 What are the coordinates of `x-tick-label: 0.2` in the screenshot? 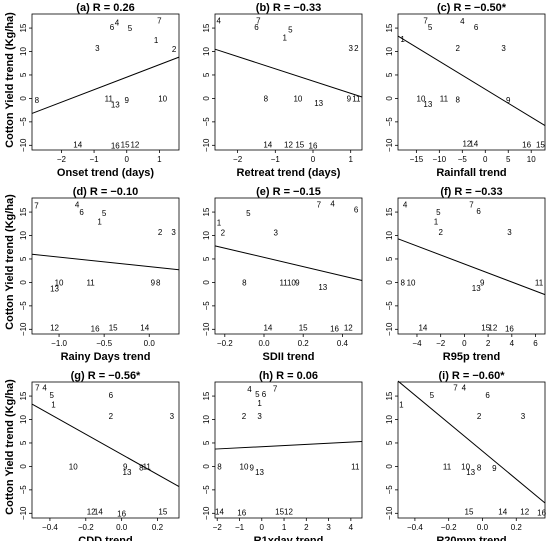 It's located at (517, 527).